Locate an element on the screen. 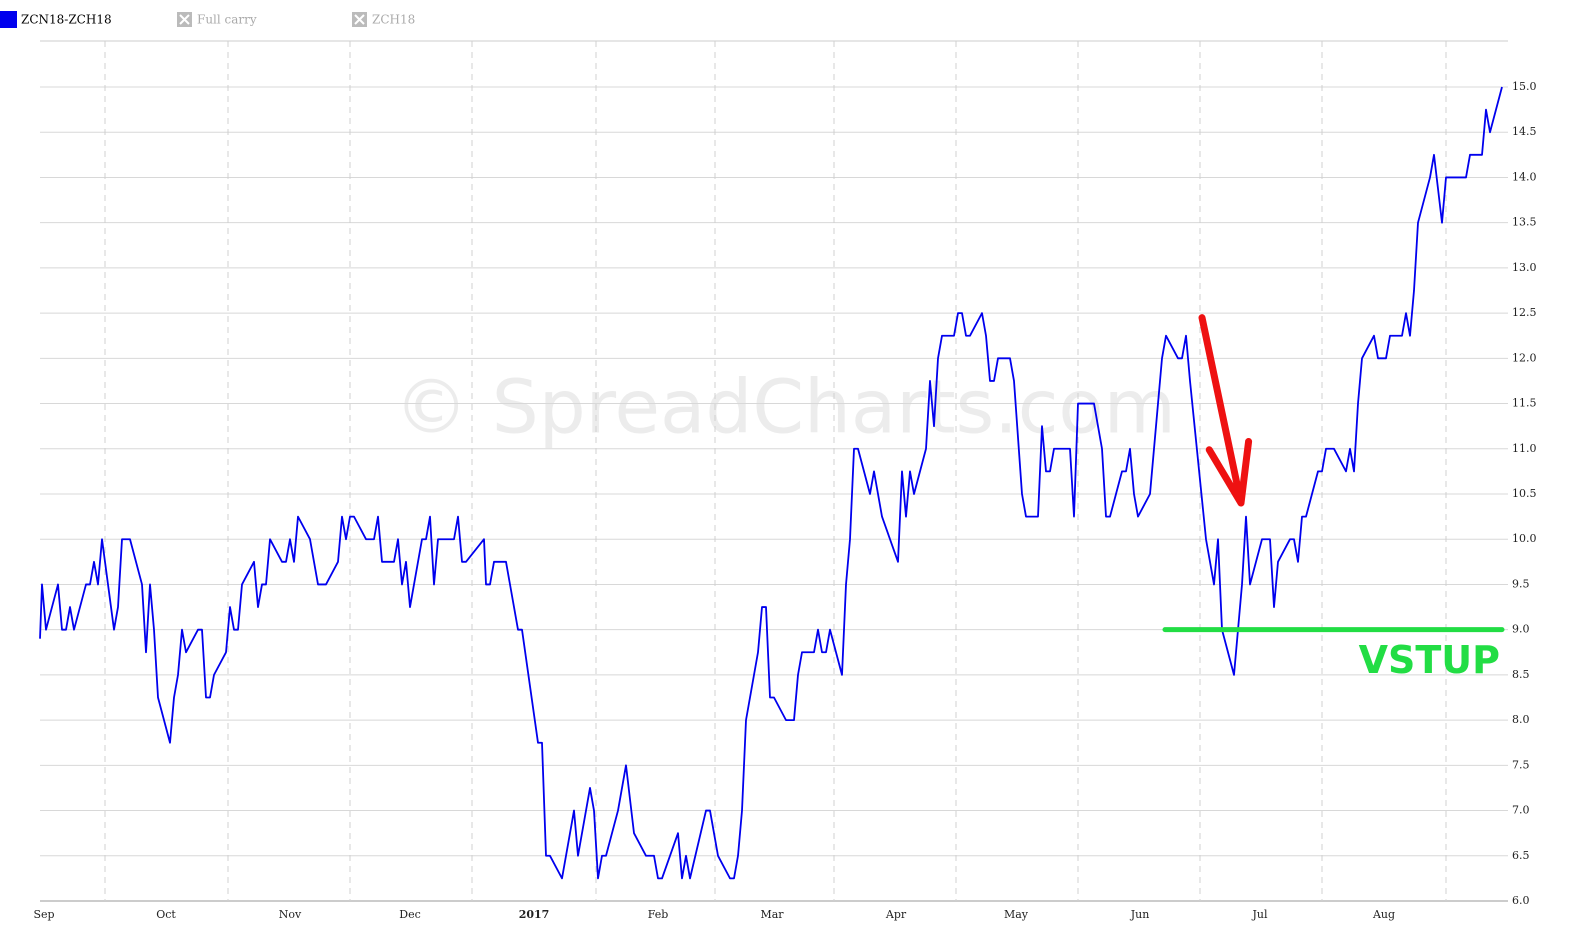  y-tick-label: 12.5 is located at coordinates (1524, 312).